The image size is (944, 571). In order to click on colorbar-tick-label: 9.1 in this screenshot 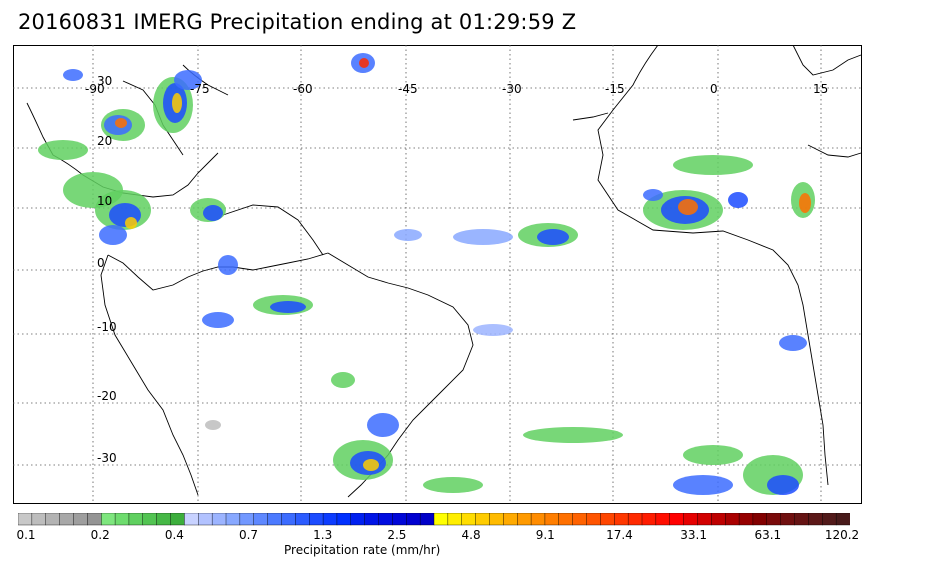, I will do `click(545, 535)`.